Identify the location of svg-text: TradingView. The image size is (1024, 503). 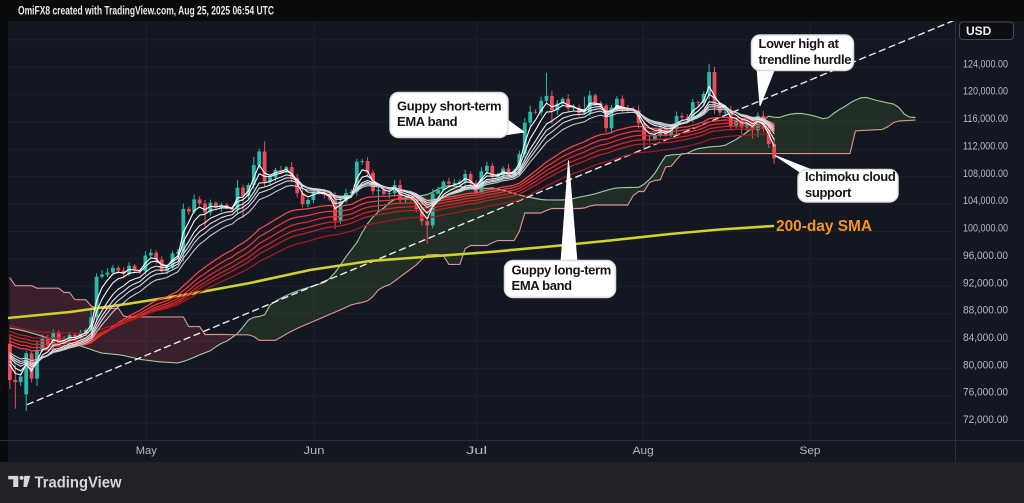
(79, 483).